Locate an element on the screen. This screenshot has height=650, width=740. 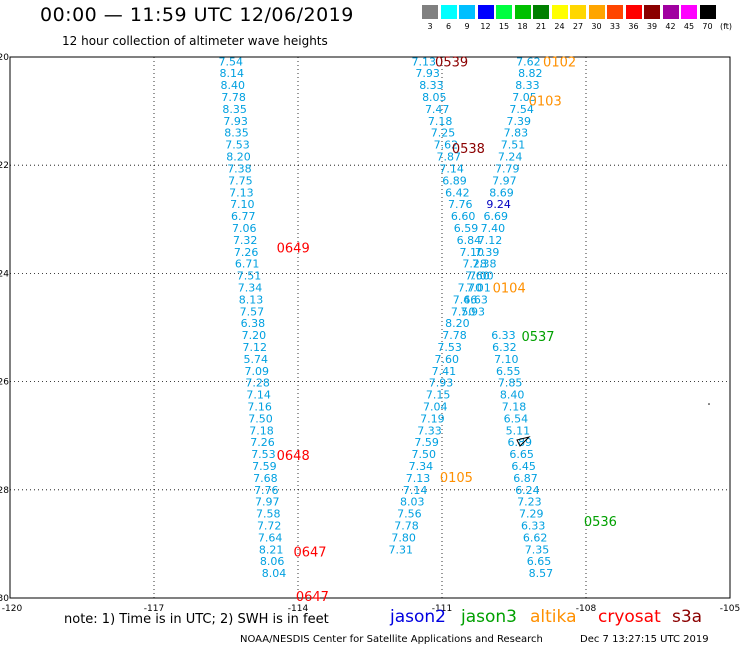
swh-value: 7.83 is located at coordinates (516, 133).